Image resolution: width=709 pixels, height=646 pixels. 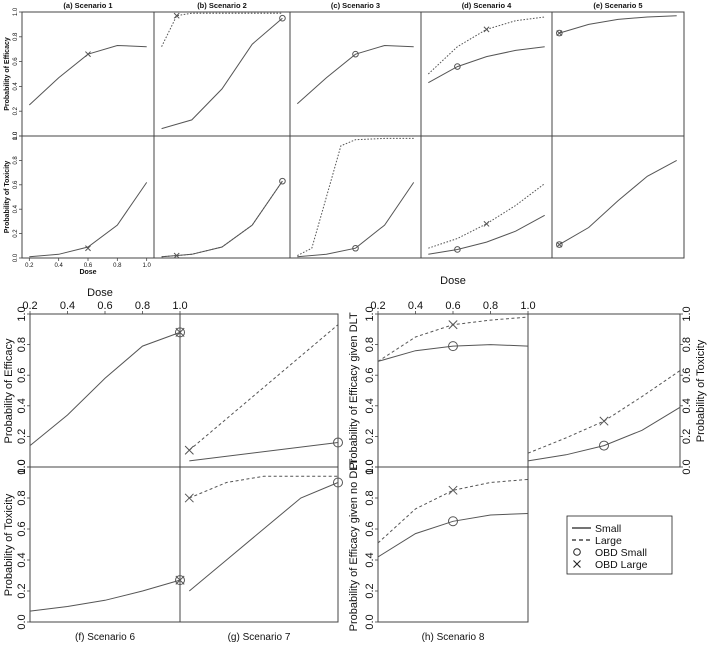 I want to click on s1-toxicity-small-line, so click(x=88, y=220).